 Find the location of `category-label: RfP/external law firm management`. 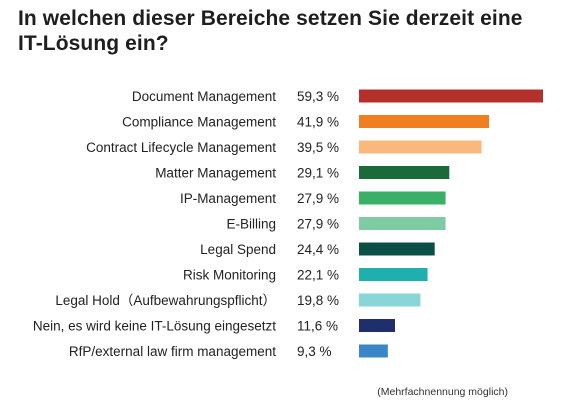

category-label: RfP/external law firm management is located at coordinates (172, 351).